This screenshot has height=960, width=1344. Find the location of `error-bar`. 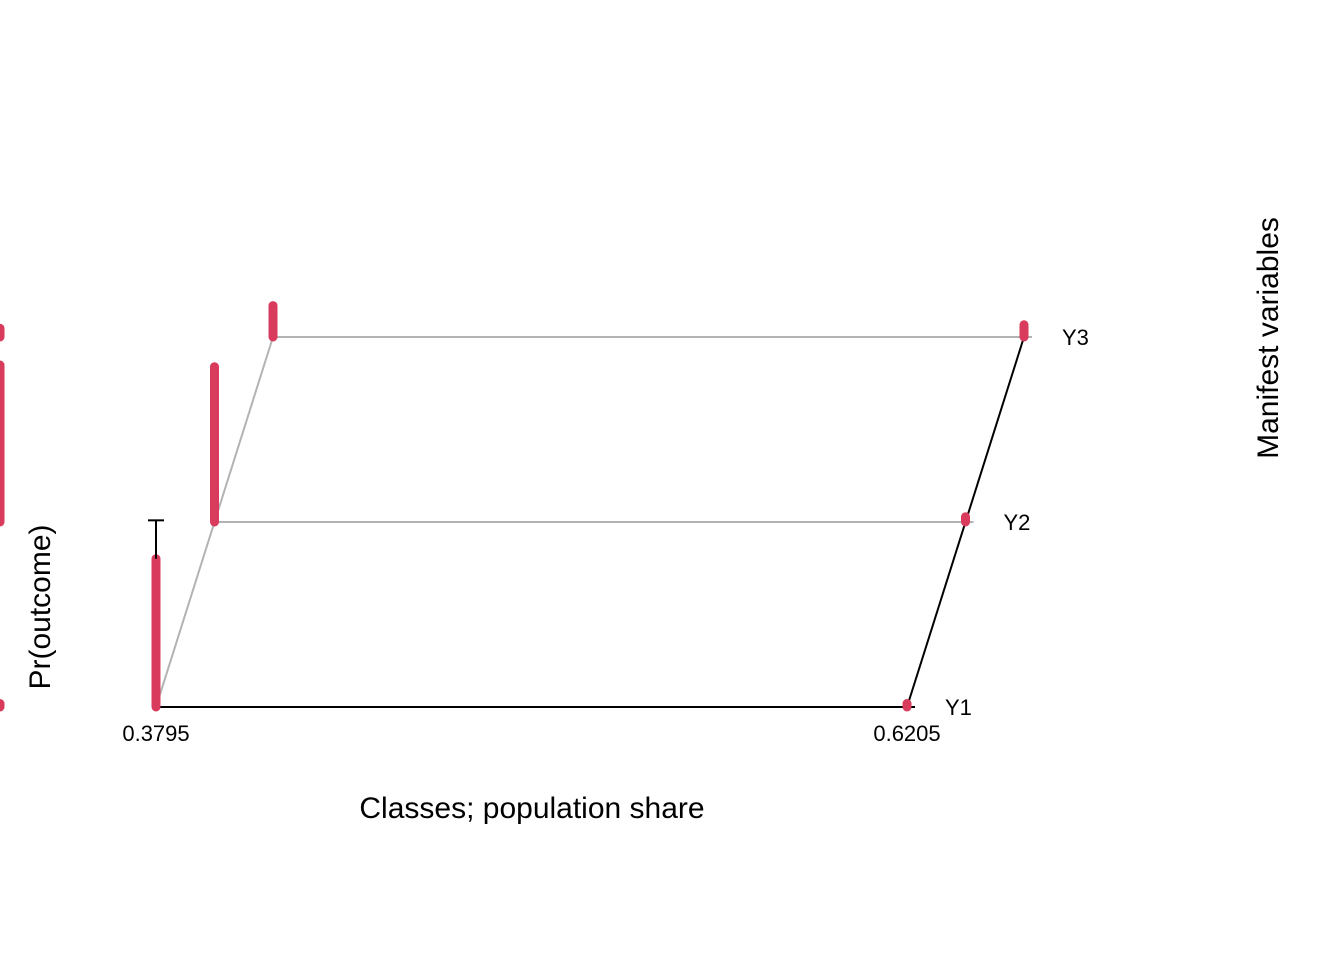

error-bar is located at coordinates (156, 539).